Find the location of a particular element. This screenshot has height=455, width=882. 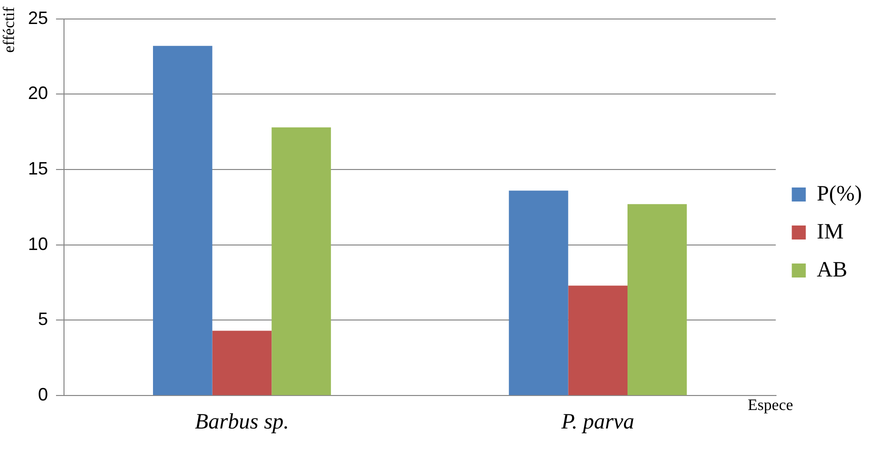

x-axis-title: Espece is located at coordinates (771, 405).